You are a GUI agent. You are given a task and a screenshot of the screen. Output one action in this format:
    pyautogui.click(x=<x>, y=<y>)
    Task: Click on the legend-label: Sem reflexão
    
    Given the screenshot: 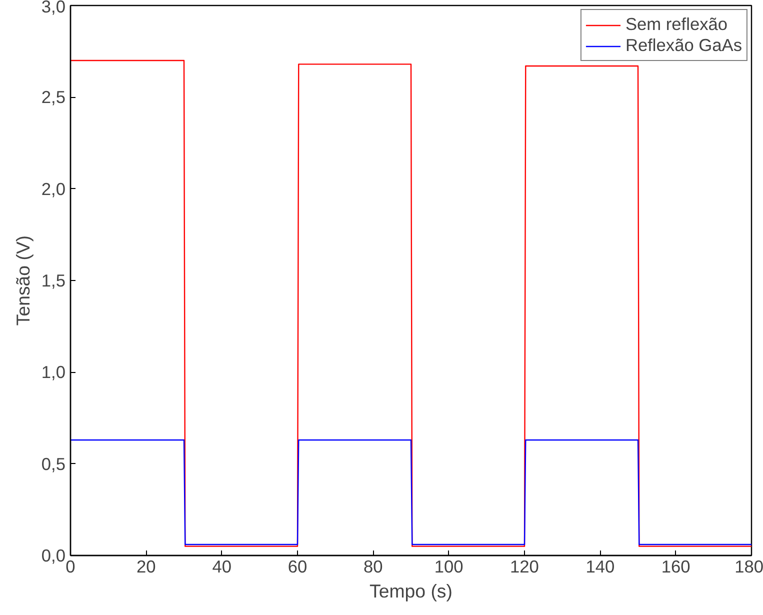 What is the action you would take?
    pyautogui.click(x=676, y=24)
    